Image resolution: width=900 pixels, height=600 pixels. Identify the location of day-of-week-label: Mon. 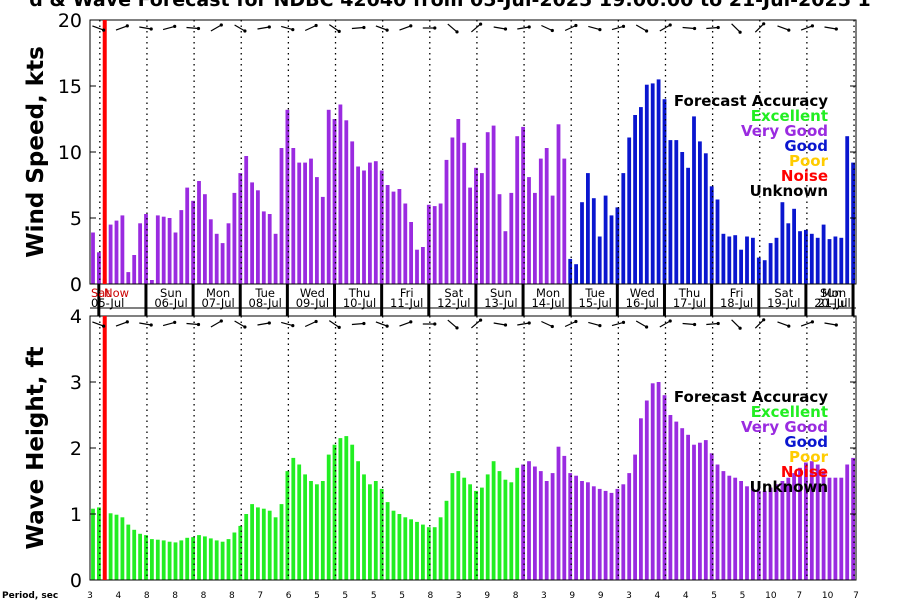
(834, 293).